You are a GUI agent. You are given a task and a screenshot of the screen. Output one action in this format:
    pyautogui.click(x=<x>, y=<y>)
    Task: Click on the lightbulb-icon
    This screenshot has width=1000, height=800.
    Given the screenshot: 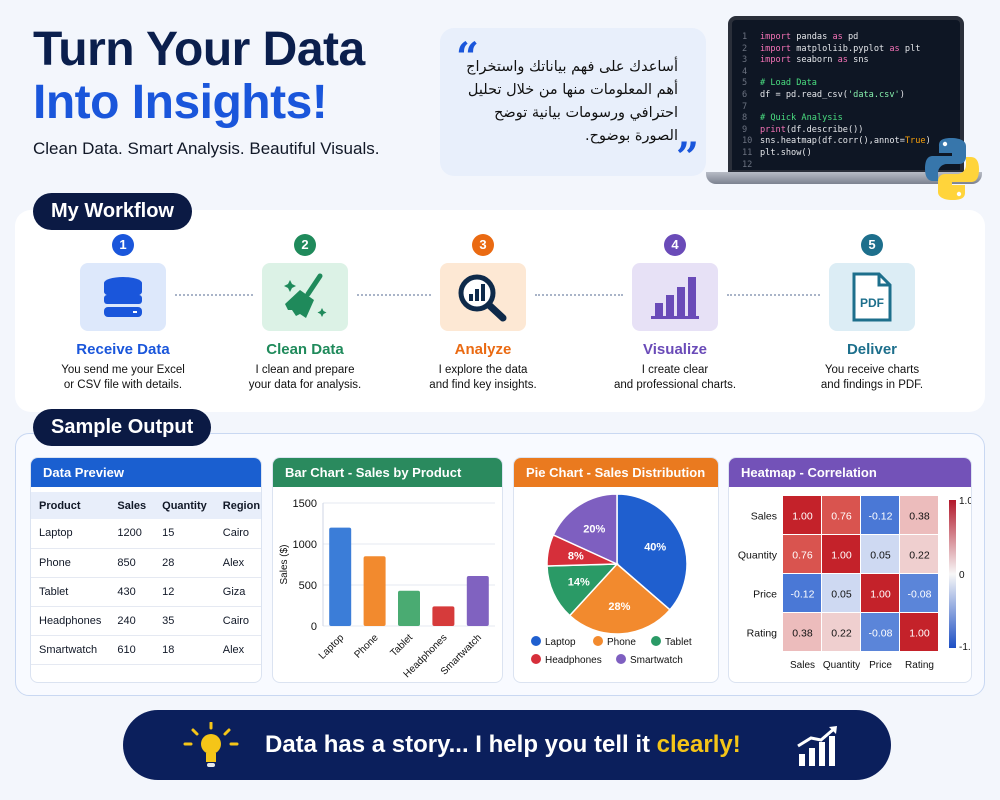 What is the action you would take?
    pyautogui.click(x=211, y=744)
    